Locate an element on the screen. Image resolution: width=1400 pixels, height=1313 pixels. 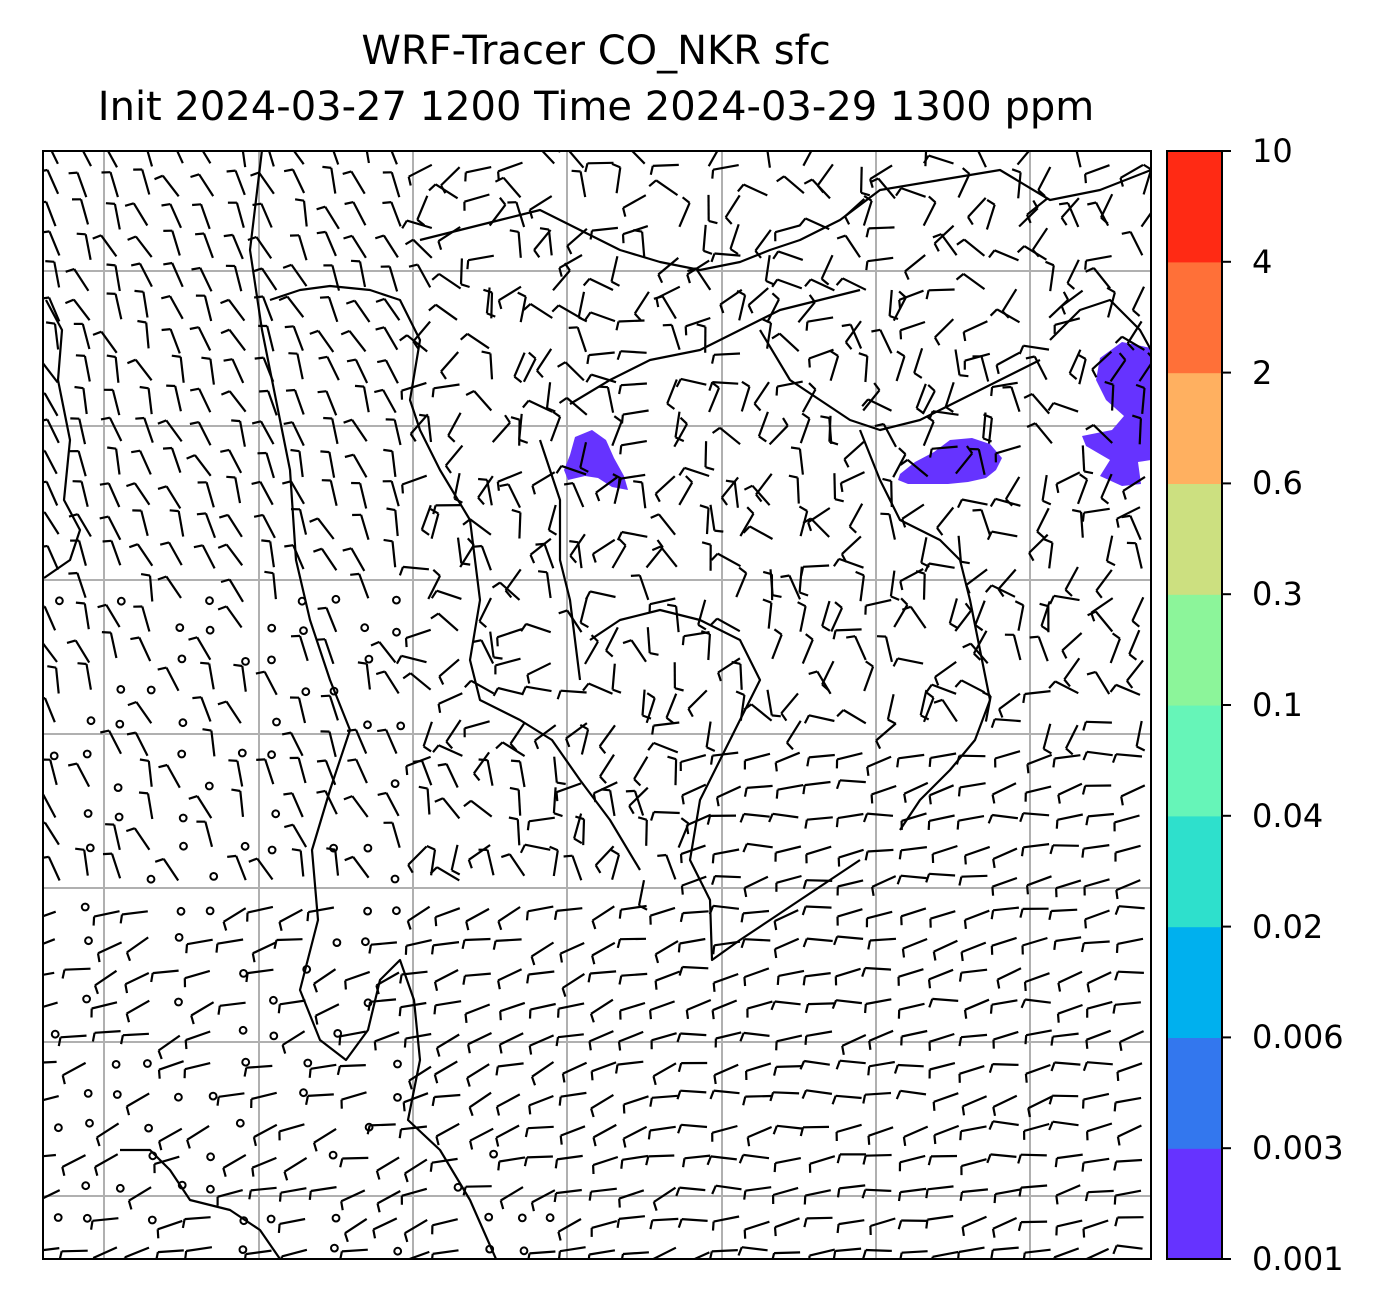
colorbar-label: 0.001 is located at coordinates (1298, 1259).